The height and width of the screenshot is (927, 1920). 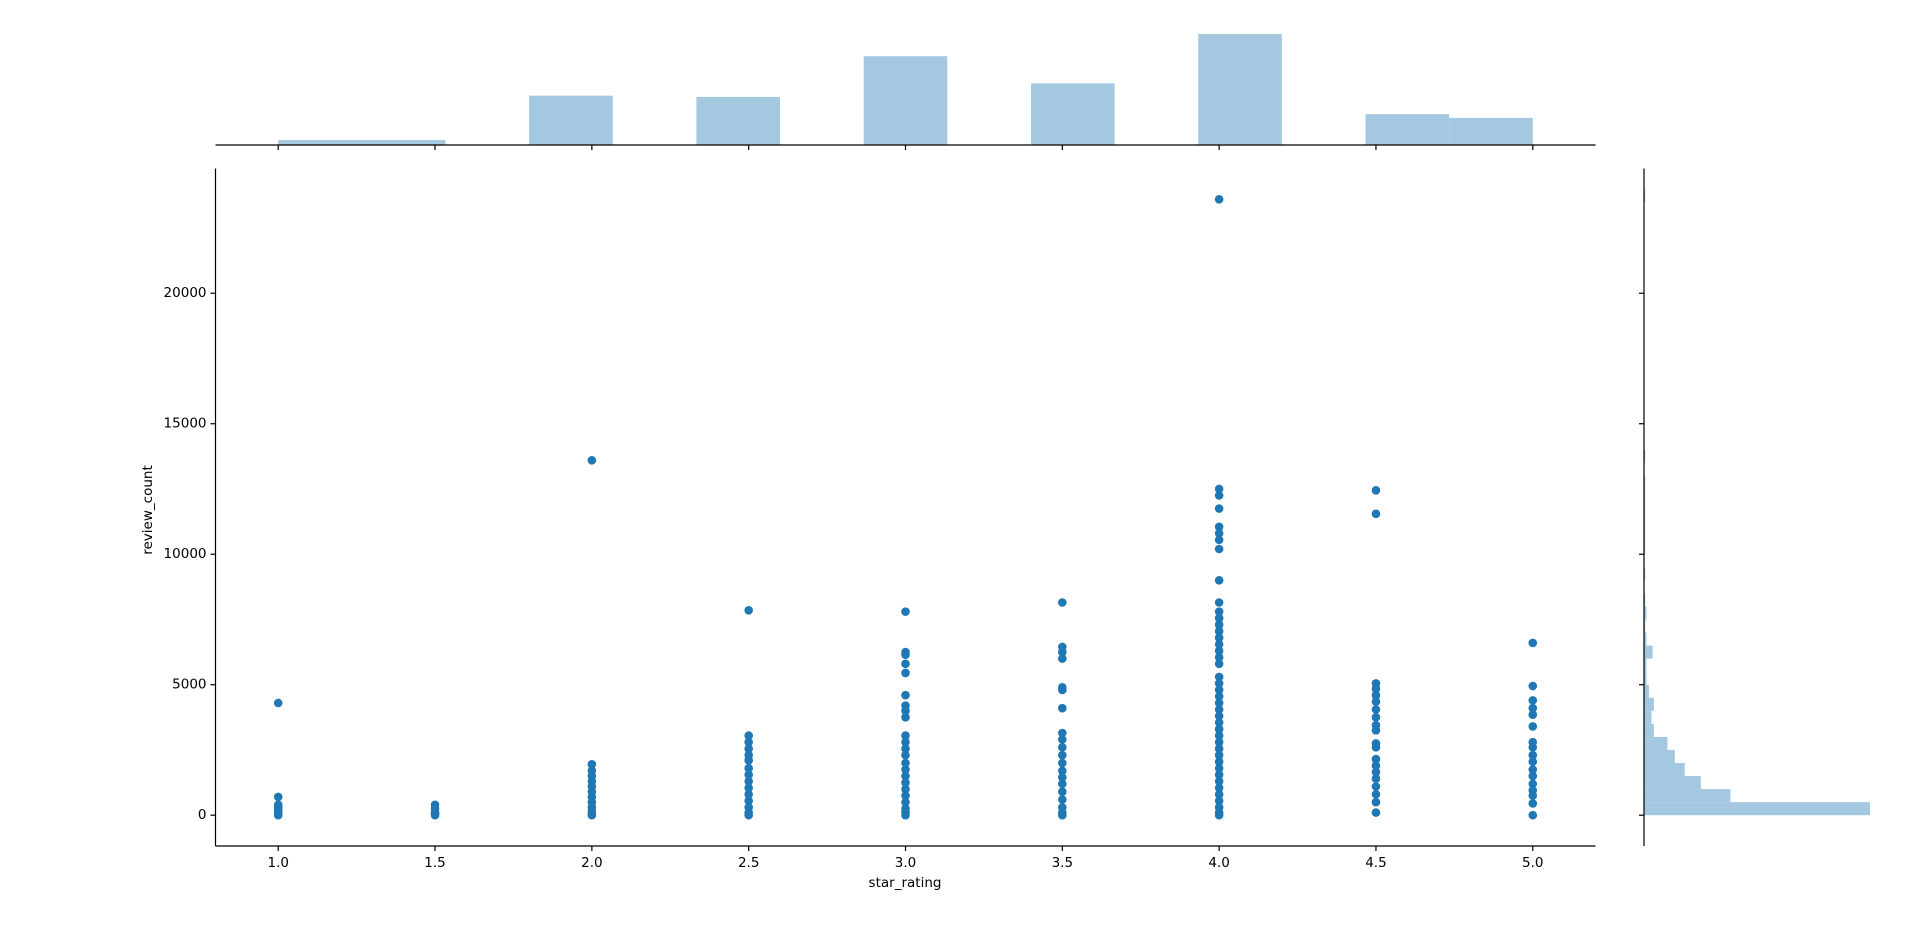 I want to click on x-tick-label: 5.0, so click(x=1532, y=863).